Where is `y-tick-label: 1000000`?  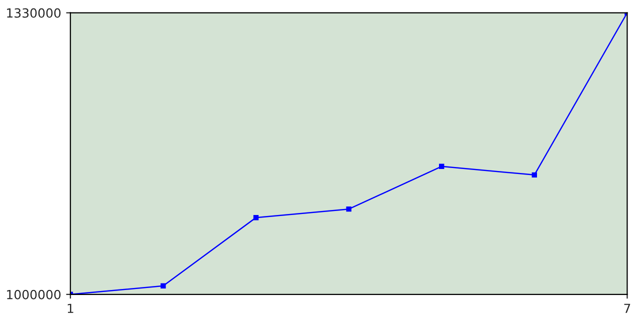
y-tick-label: 1000000 is located at coordinates (34, 295).